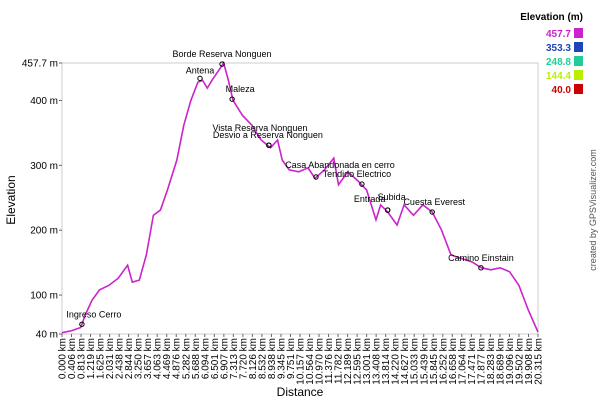 This screenshot has height=400, width=600. Describe the element at coordinates (272, 358) in the screenshot. I see `x-tick-label: 8.938 km` at that location.